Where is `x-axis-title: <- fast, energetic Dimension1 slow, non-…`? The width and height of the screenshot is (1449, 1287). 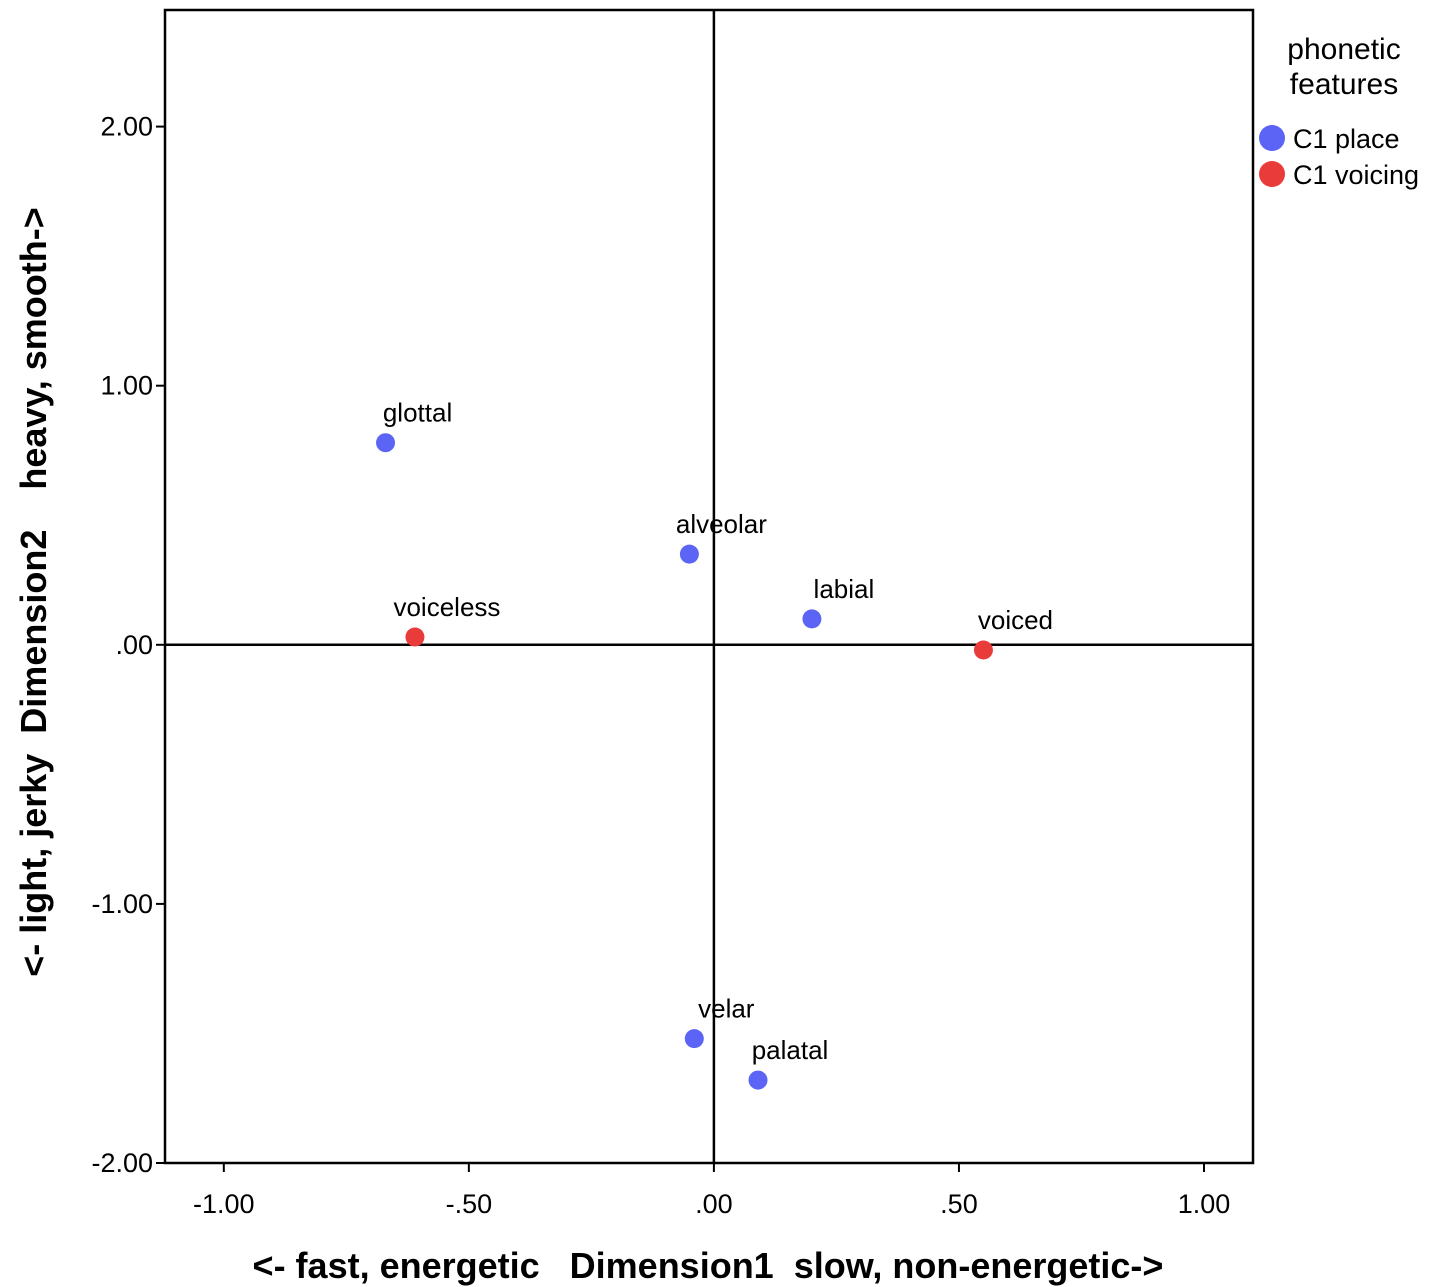 x-axis-title: <- fast, energetic Dimension1 slow, non-… is located at coordinates (708, 1265).